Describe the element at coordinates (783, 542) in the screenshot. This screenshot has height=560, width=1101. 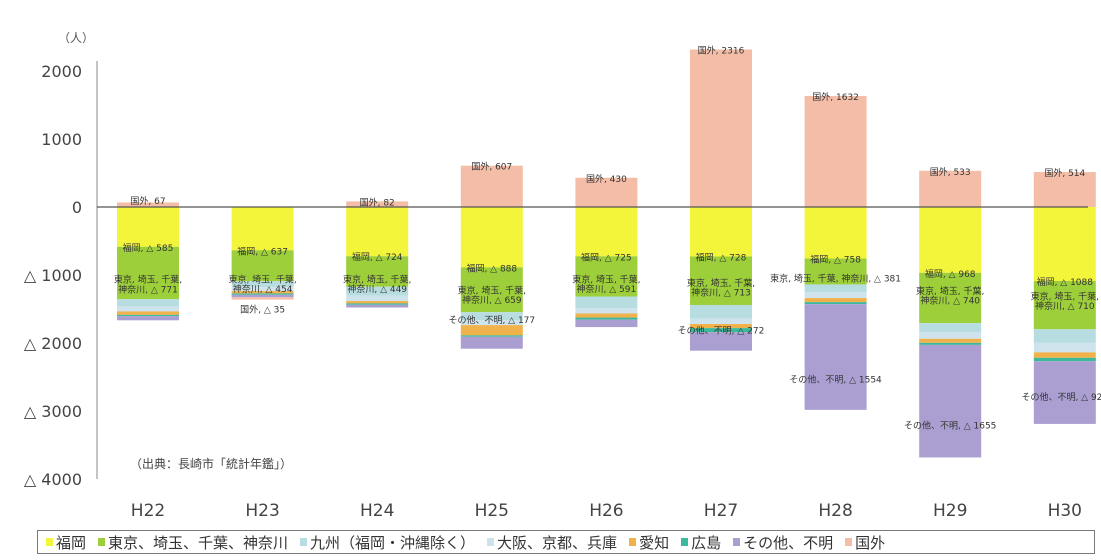
I see `legend-item: その他、不明` at that location.